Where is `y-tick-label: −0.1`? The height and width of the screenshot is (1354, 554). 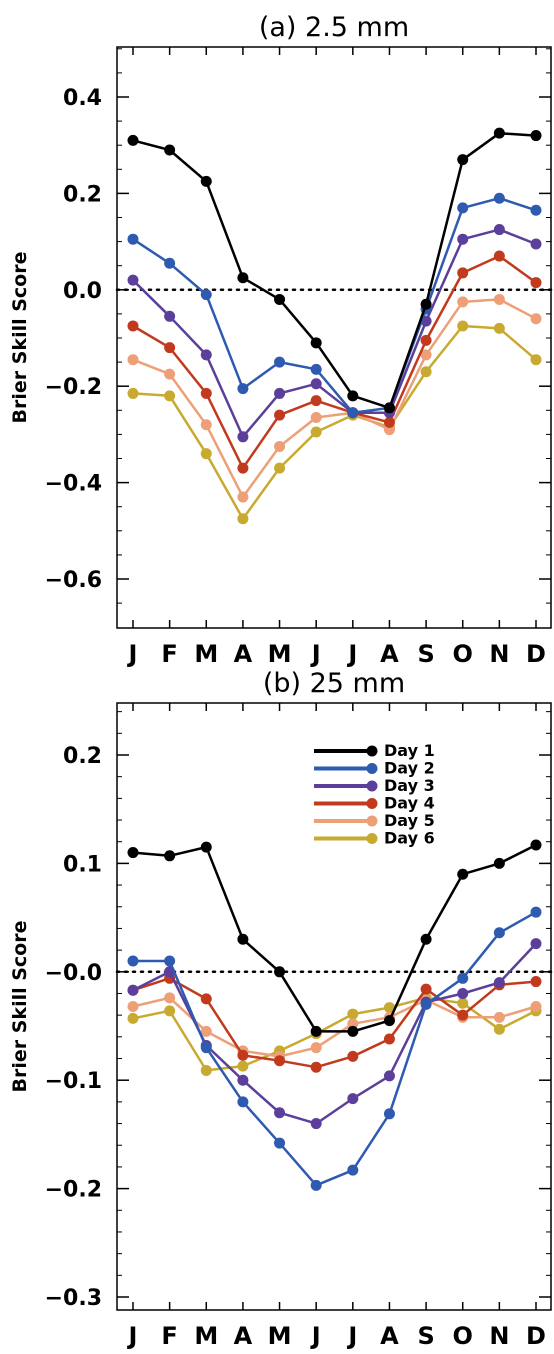
y-tick-label: −0.1 is located at coordinates (73, 1081).